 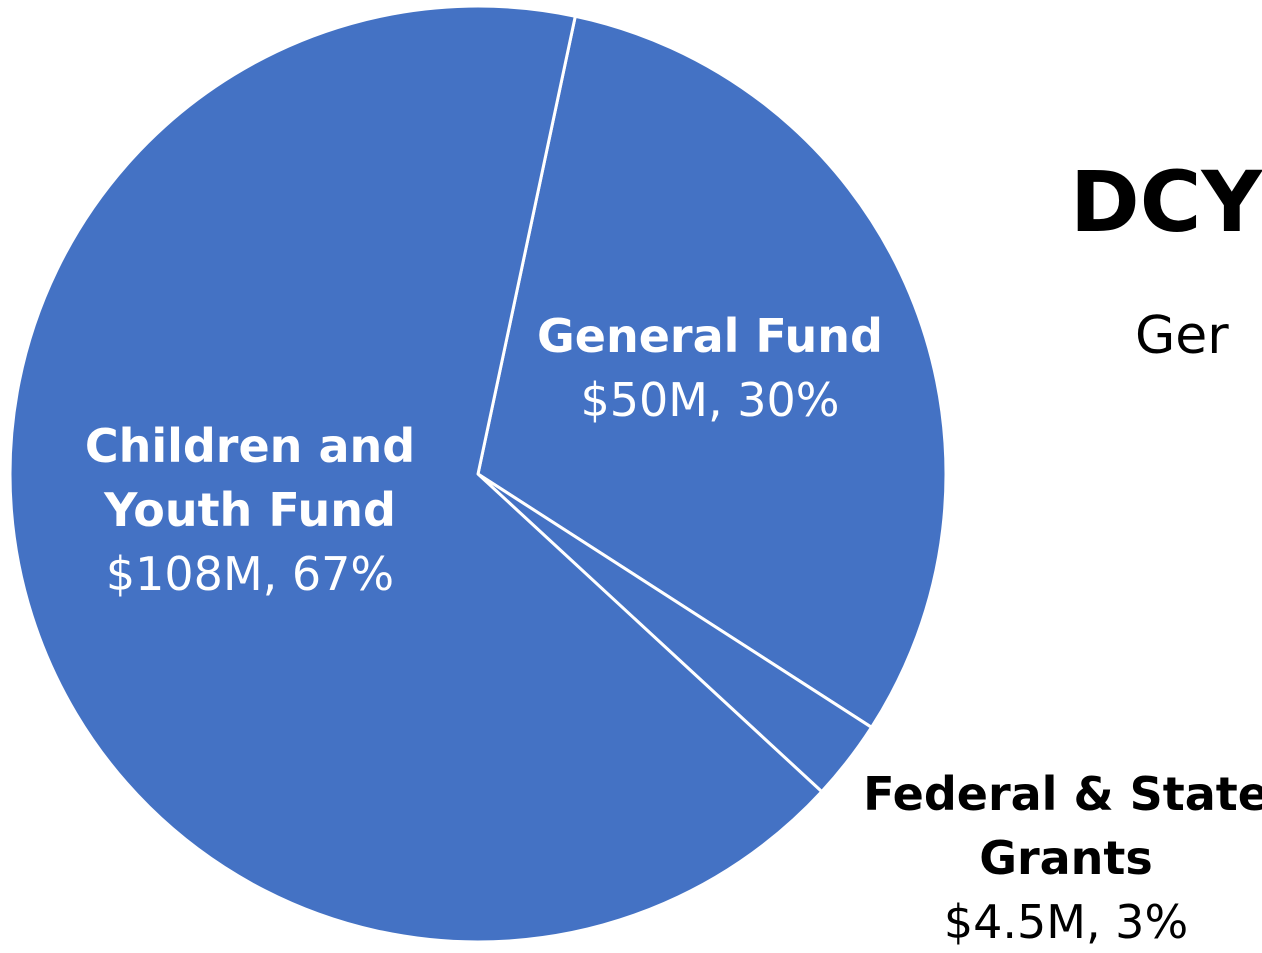 What do you see at coordinates (1066, 922) in the screenshot?
I see `pie-label-value: $4.5M, 3%` at bounding box center [1066, 922].